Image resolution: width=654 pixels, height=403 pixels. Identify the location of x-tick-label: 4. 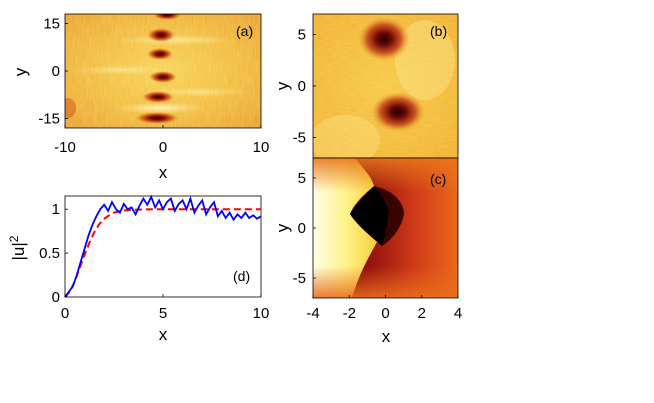
(458, 313).